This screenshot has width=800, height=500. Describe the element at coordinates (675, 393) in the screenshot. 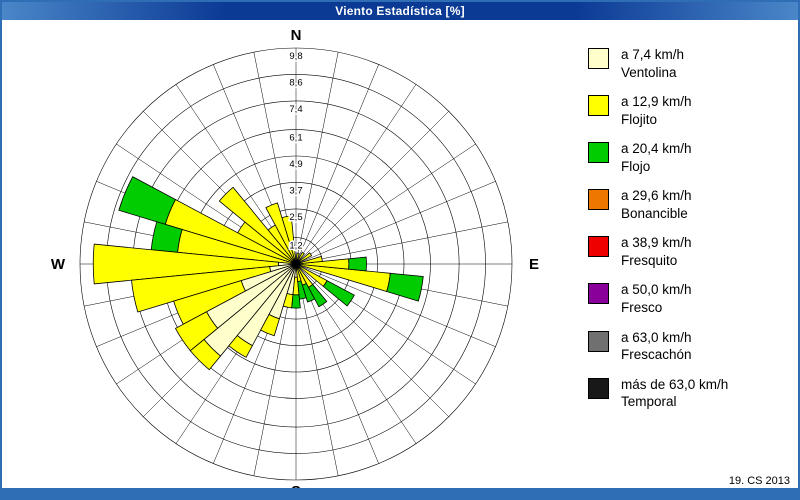

I see `legend-label: más de 63,0 km/h Temporal` at that location.